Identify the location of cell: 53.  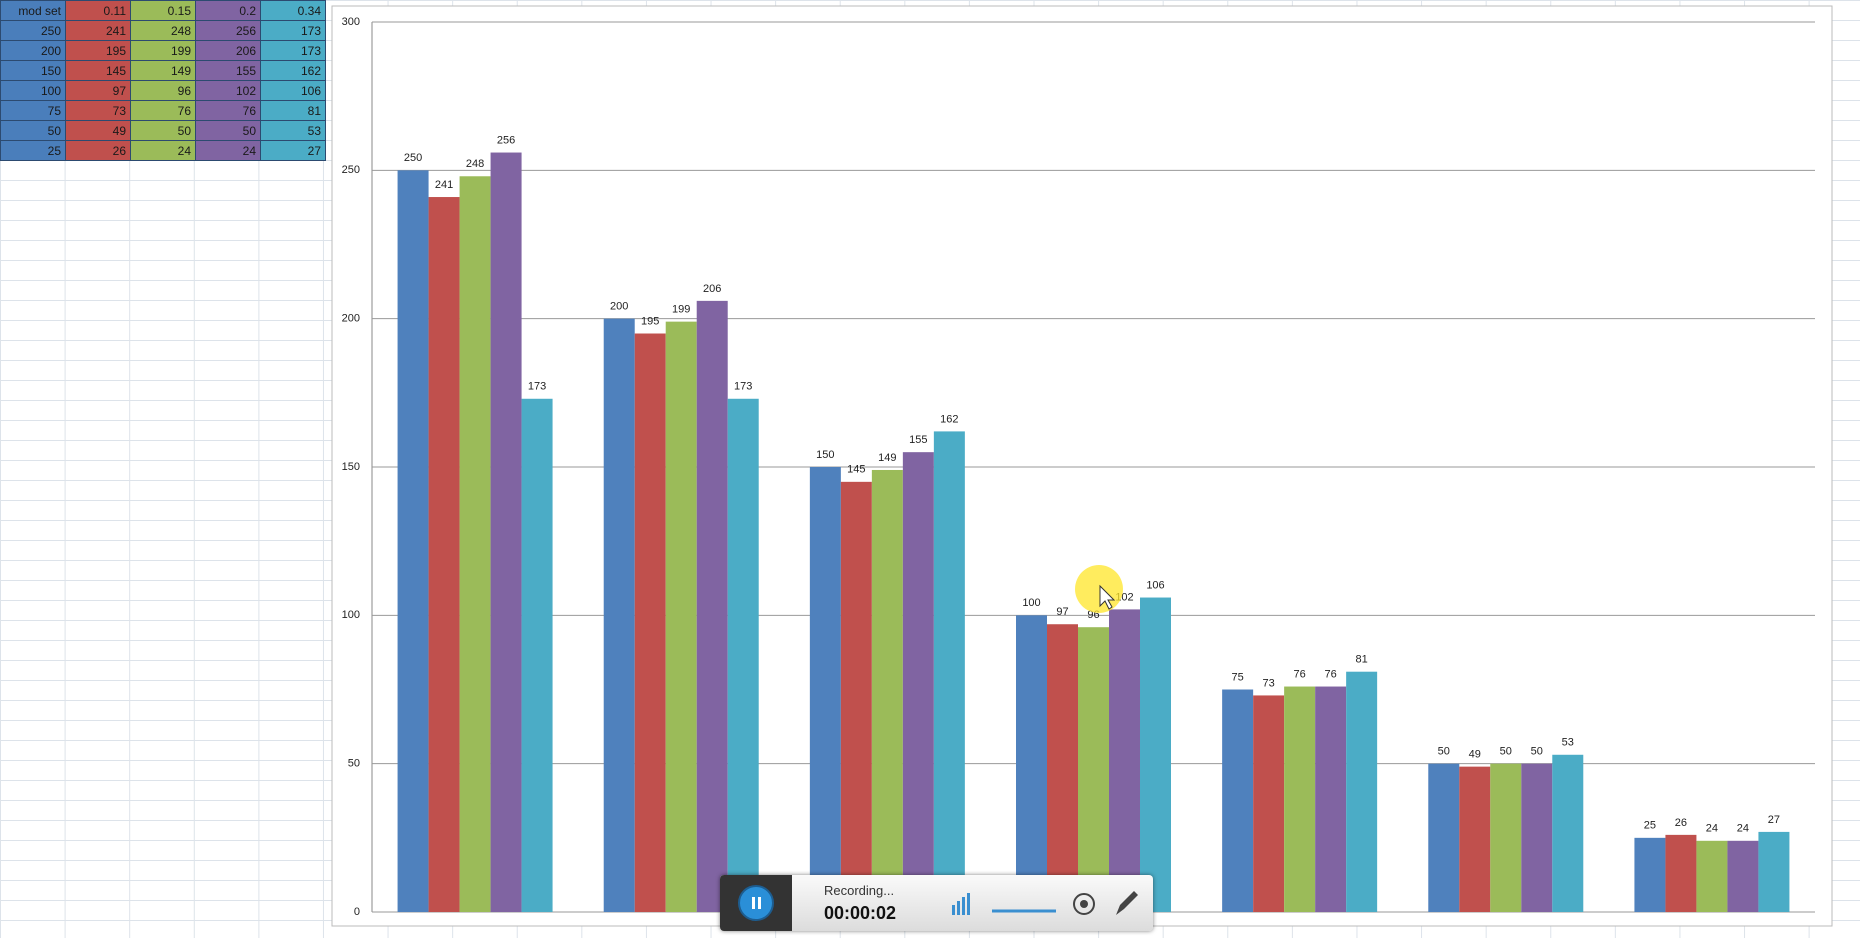
(293, 130).